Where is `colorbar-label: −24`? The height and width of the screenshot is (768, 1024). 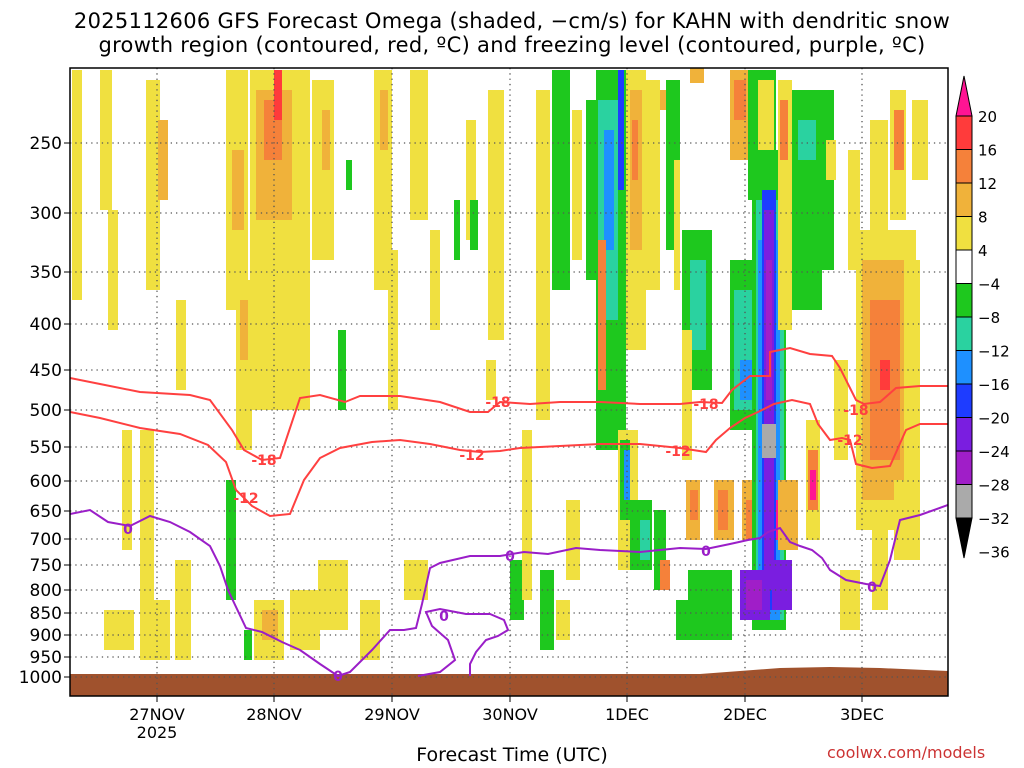
colorbar-label: −24 is located at coordinates (994, 452).